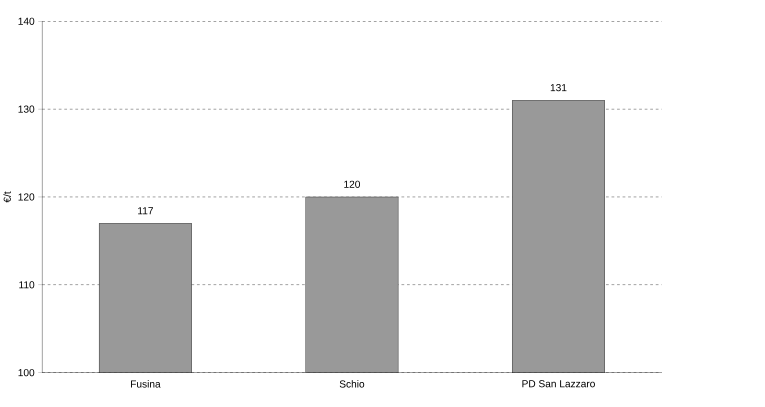  I want to click on data-label: 131, so click(558, 88).